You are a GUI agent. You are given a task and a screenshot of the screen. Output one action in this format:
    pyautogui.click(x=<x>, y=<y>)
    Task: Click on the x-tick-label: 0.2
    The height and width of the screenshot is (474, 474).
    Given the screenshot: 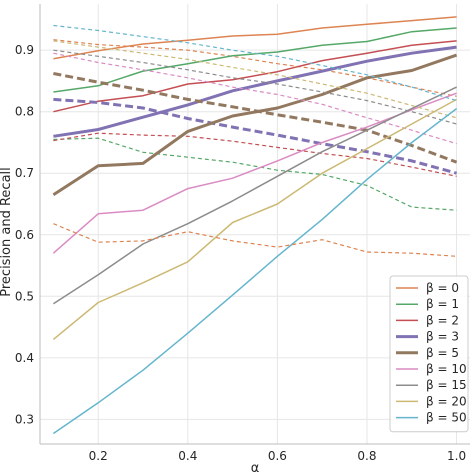 What is the action you would take?
    pyautogui.click(x=98, y=456)
    